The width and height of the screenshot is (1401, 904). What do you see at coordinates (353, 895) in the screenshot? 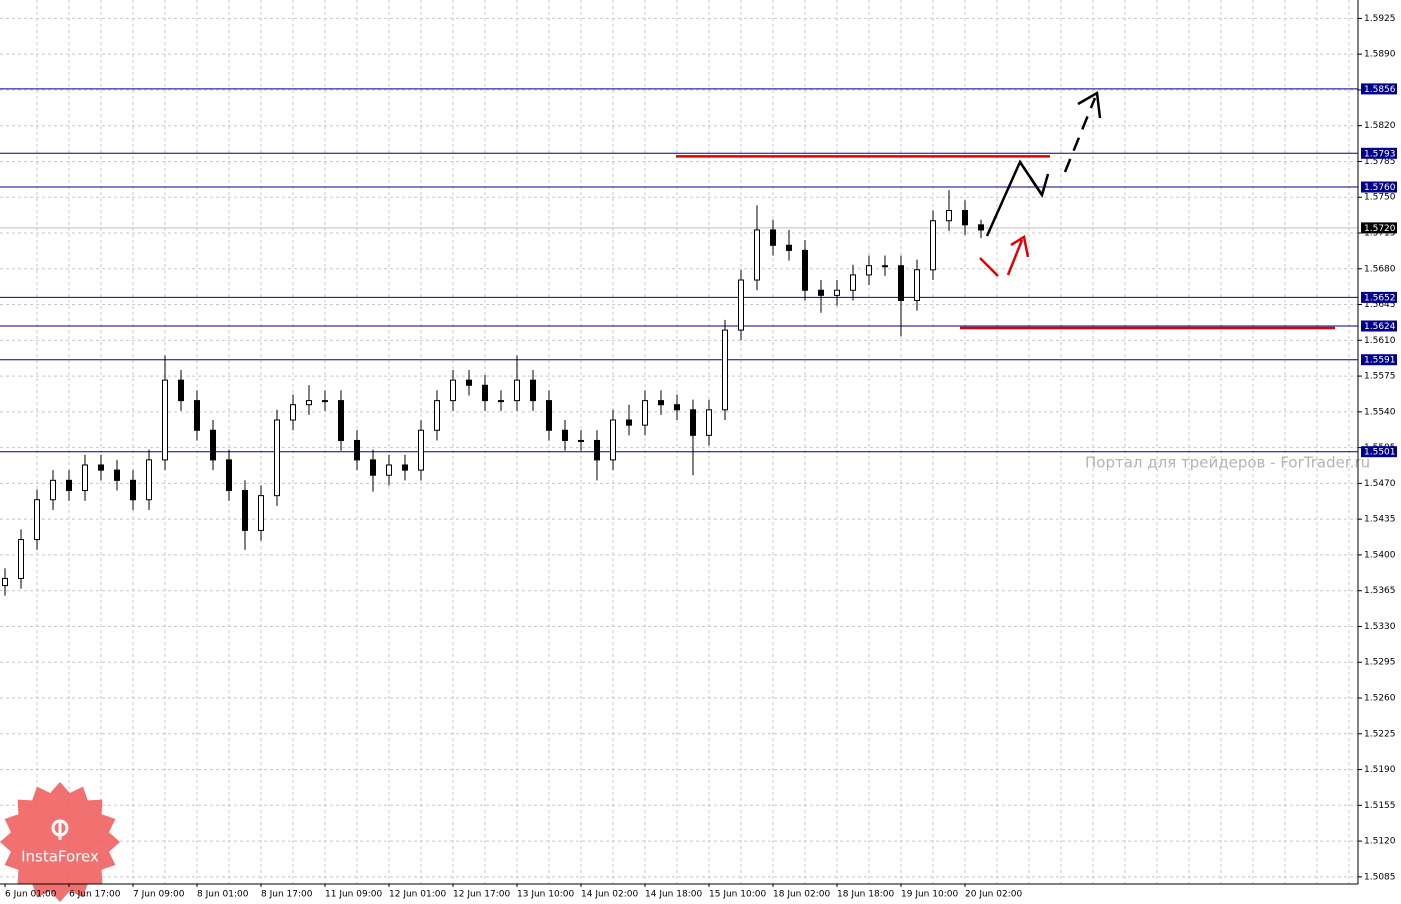
I see `x-tick-label: 11 Jun 09:00` at bounding box center [353, 895].